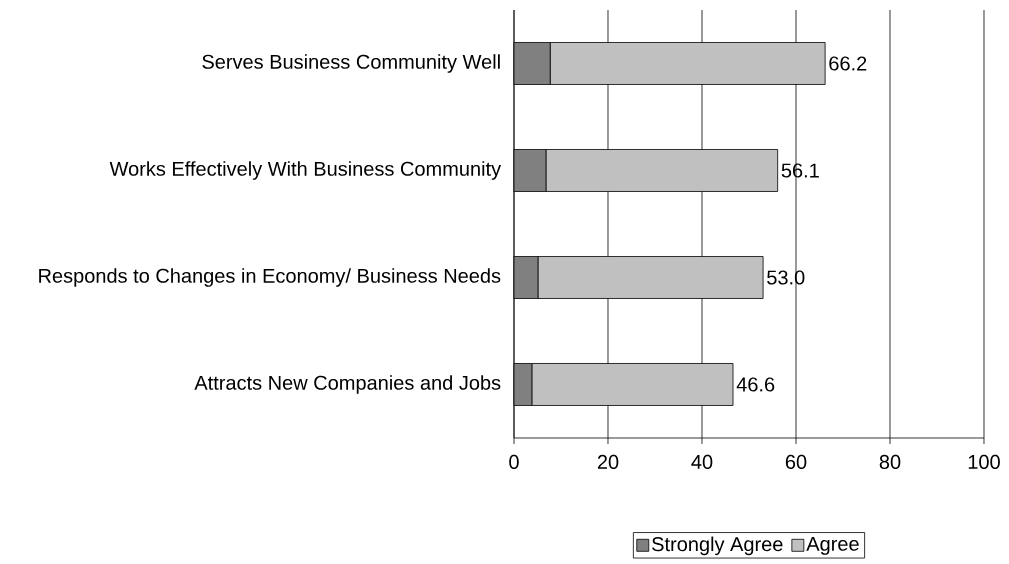  I want to click on x-tick-label: 20, so click(608, 462).